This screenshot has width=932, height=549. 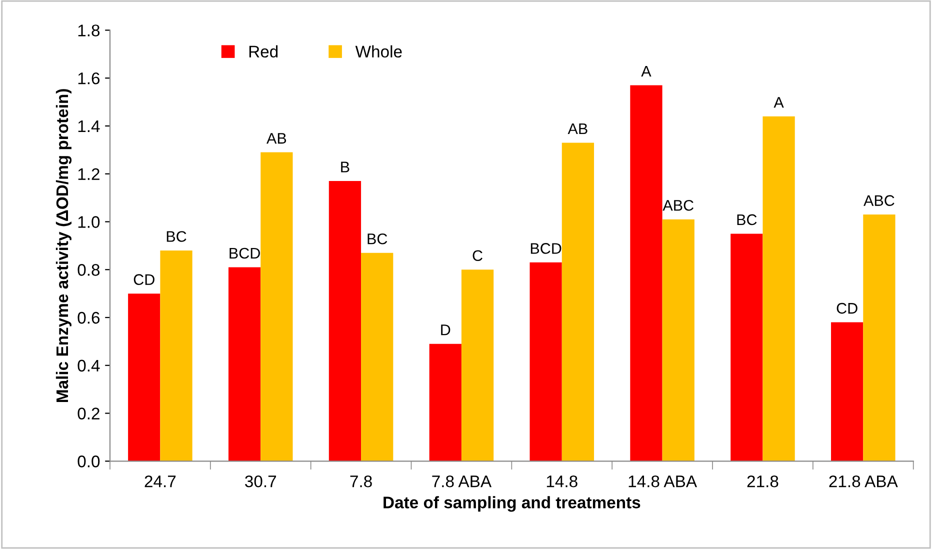 I want to click on data-label: B, so click(x=345, y=167).